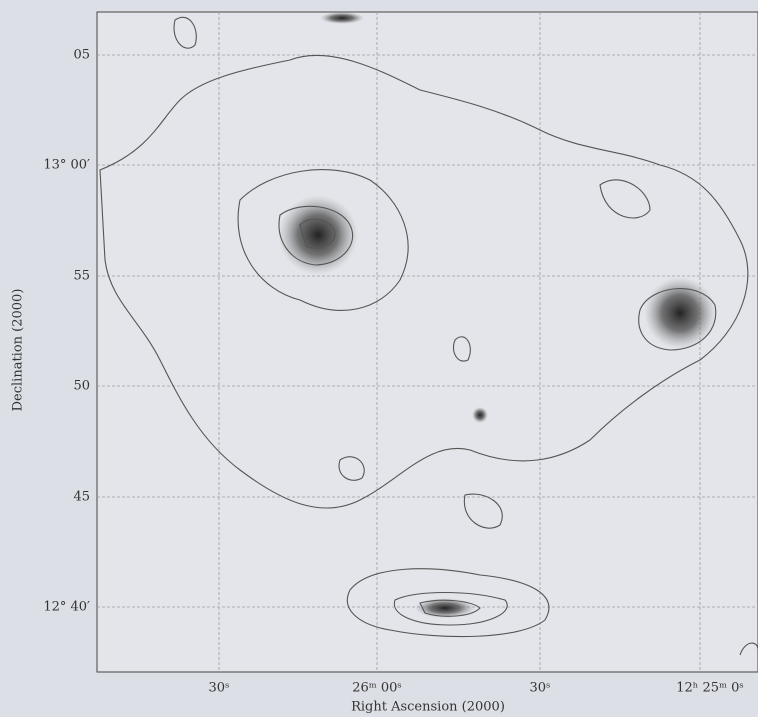 The height and width of the screenshot is (717, 758). What do you see at coordinates (377, 688) in the screenshot?
I see `x-tick-label: 26ᵐ 00ˢ` at bounding box center [377, 688].